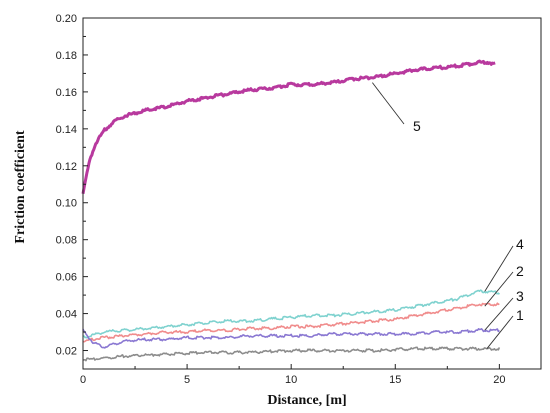  What do you see at coordinates (66, 278) in the screenshot?
I see `y-tick-label: 0.06` at bounding box center [66, 278].